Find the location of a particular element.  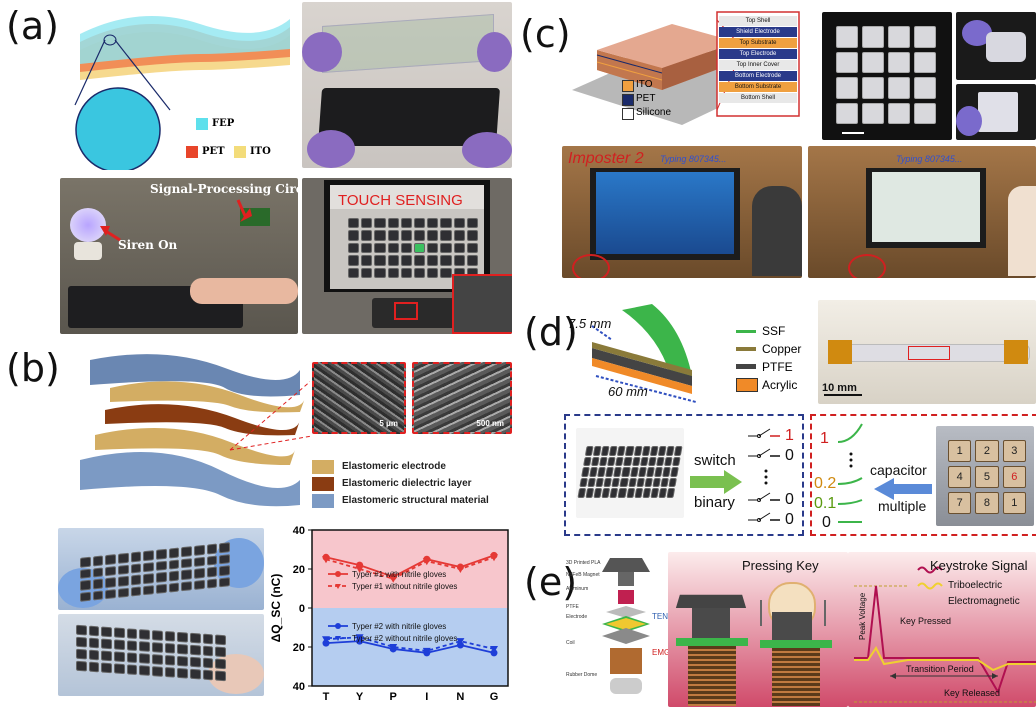

legend-b-3: Elastomeric structural material is located at coordinates (415, 500).